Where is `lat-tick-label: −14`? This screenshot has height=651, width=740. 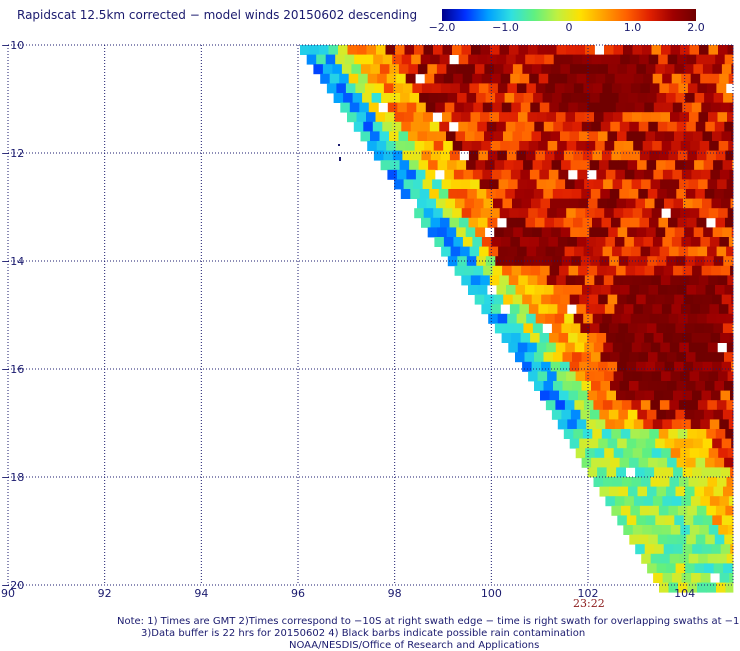 lat-tick-label: −14 is located at coordinates (12, 261).